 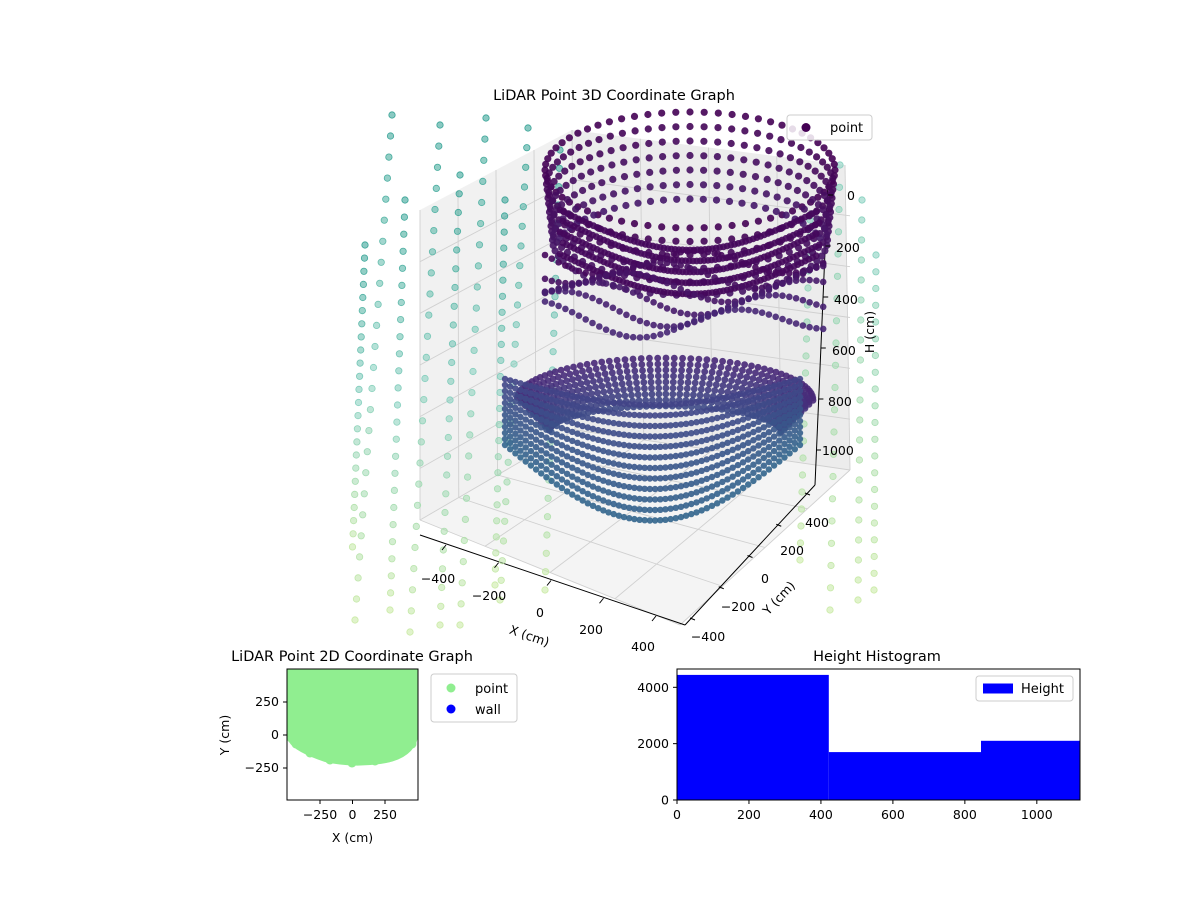 I want to click on scatter2d-title: LiDAR Point 2D Coordinate Graph, so click(x=352, y=657).